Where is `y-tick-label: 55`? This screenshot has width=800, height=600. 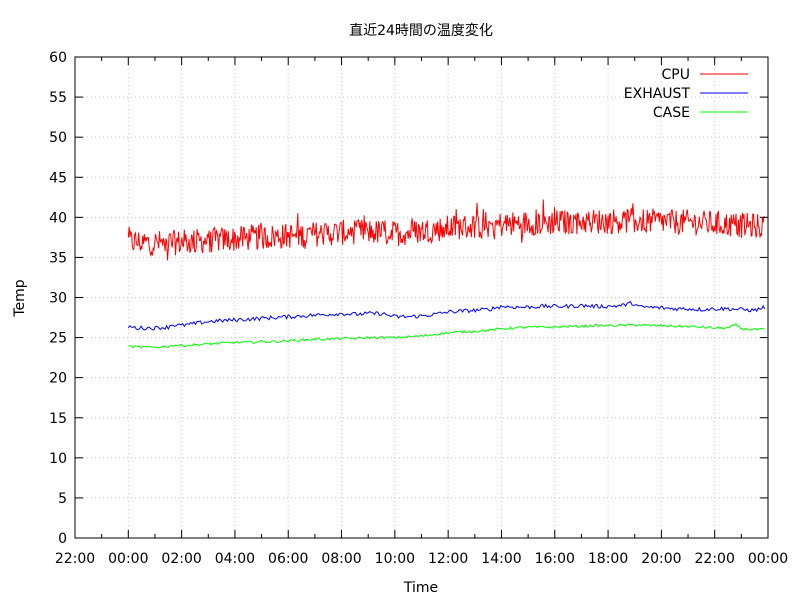 y-tick-label: 55 is located at coordinates (58, 98).